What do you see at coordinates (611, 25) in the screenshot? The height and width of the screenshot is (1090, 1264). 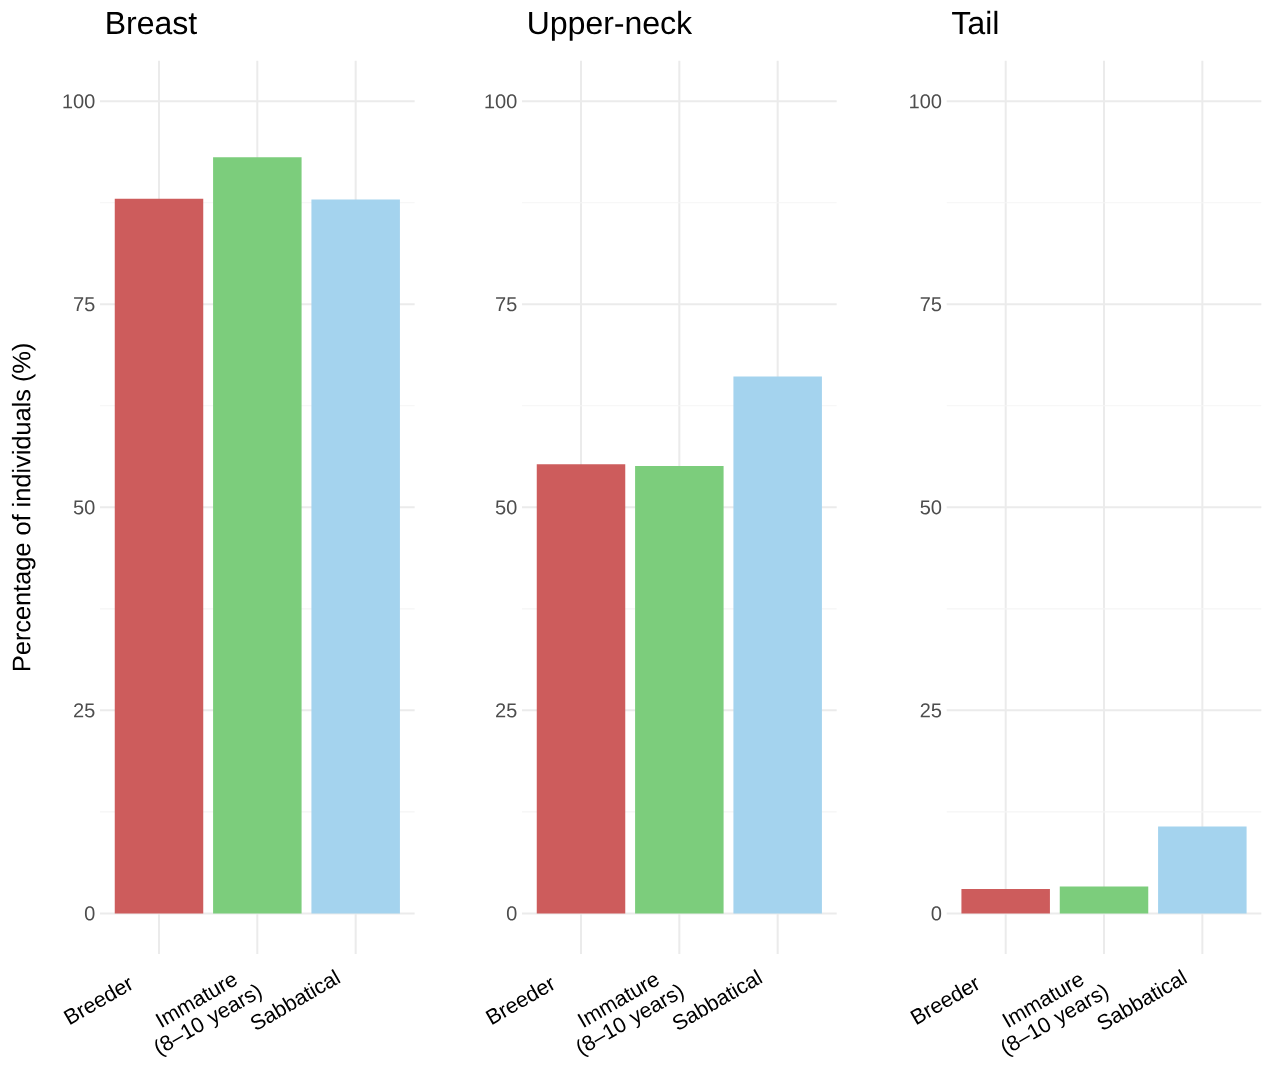 I see `chart-title: Upper-neck` at bounding box center [611, 25].